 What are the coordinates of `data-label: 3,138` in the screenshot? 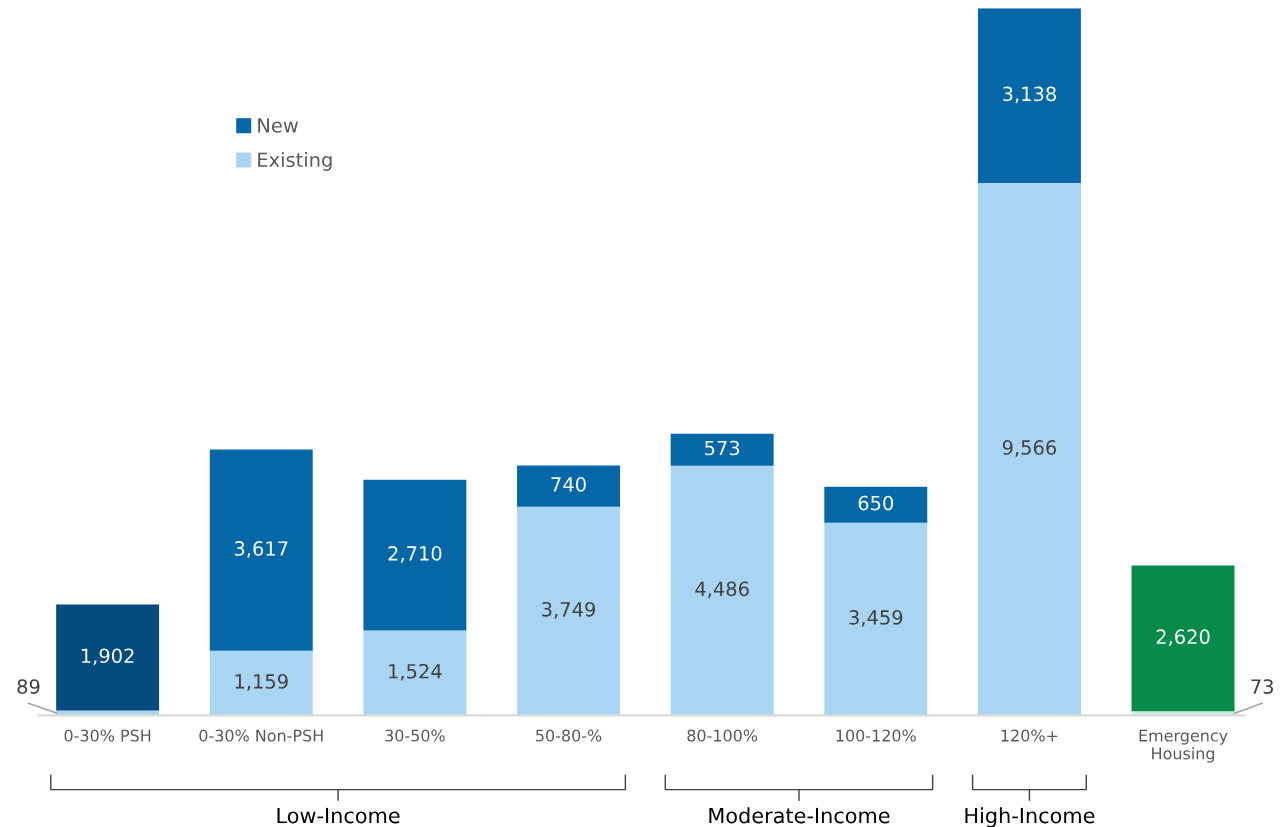 It's located at (1029, 95).